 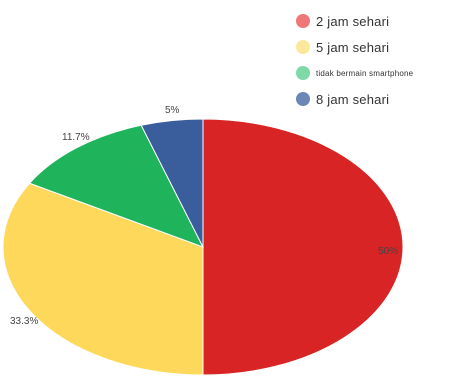 What do you see at coordinates (172, 183) in the screenshot?
I see `slice-8-jam` at bounding box center [172, 183].